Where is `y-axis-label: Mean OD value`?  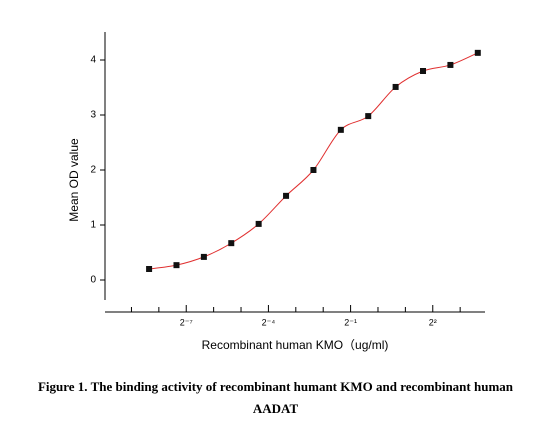 y-axis-label: Mean OD value is located at coordinates (74, 180).